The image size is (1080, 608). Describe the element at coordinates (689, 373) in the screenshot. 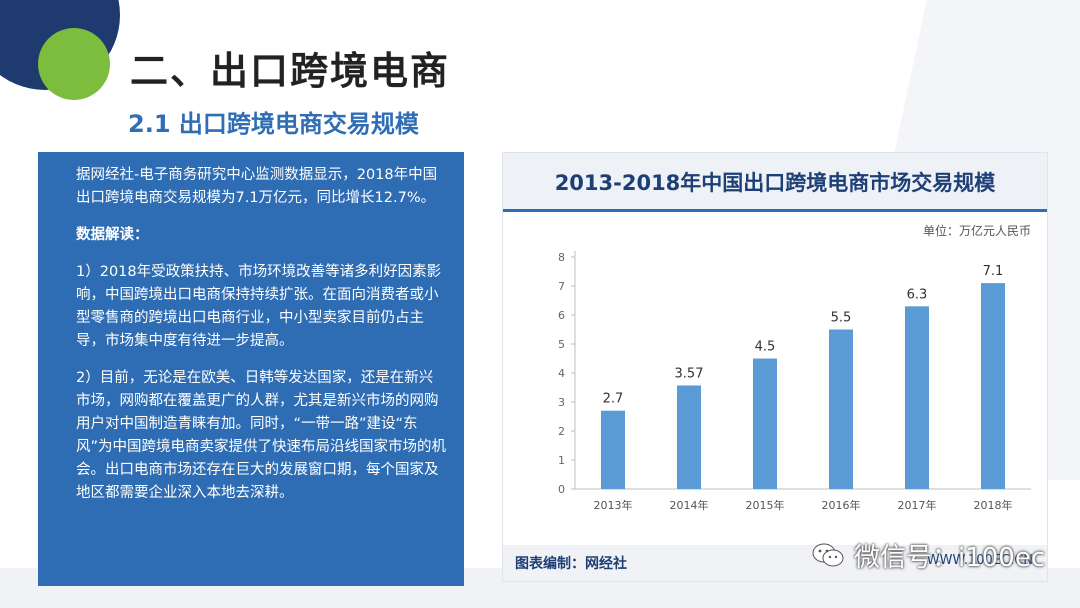

I see `data-label-1: 3.57` at that location.